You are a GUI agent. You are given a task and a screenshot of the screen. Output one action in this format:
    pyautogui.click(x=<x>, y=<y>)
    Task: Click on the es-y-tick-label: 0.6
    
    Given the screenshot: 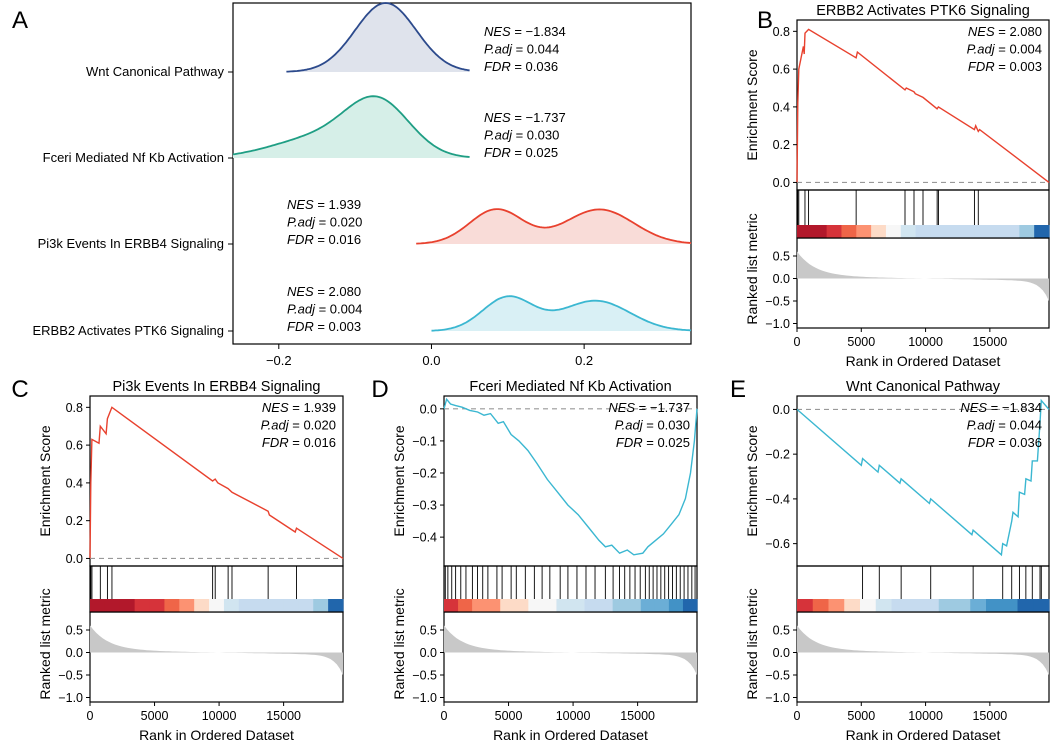 What is the action you would take?
    pyautogui.click(x=74, y=446)
    